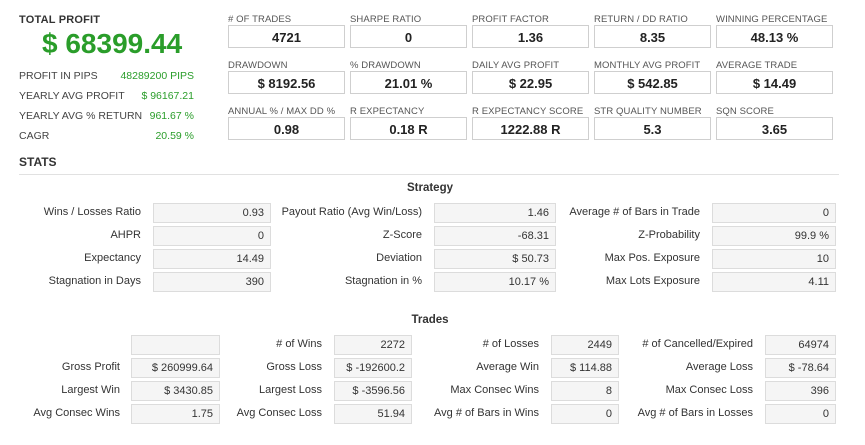 The width and height of the screenshot is (865, 445). I want to click on yearly-avg-profit-label: YEARLY AVG PROFIT, so click(72, 96).